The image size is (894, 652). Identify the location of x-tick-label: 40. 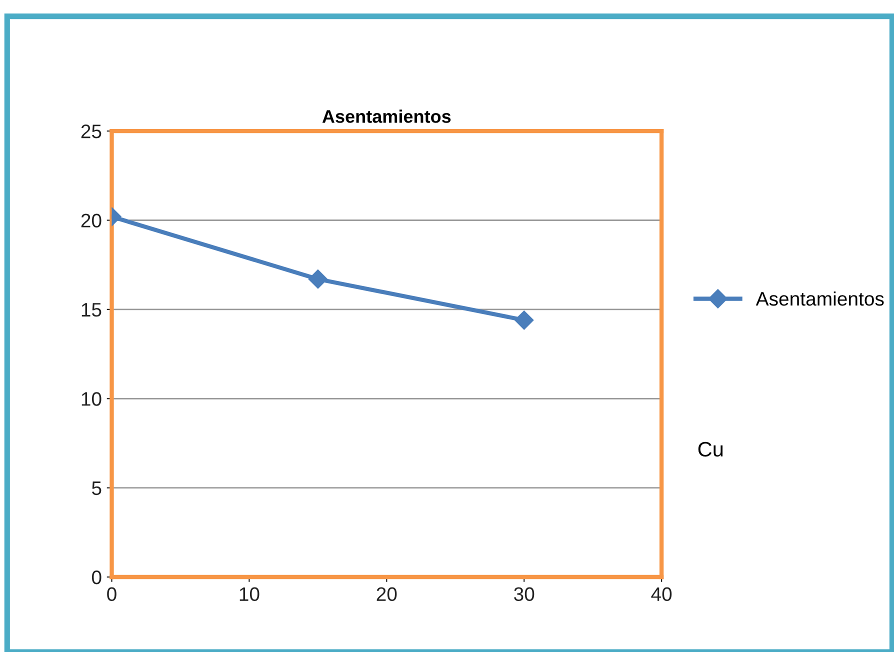
(661, 594).